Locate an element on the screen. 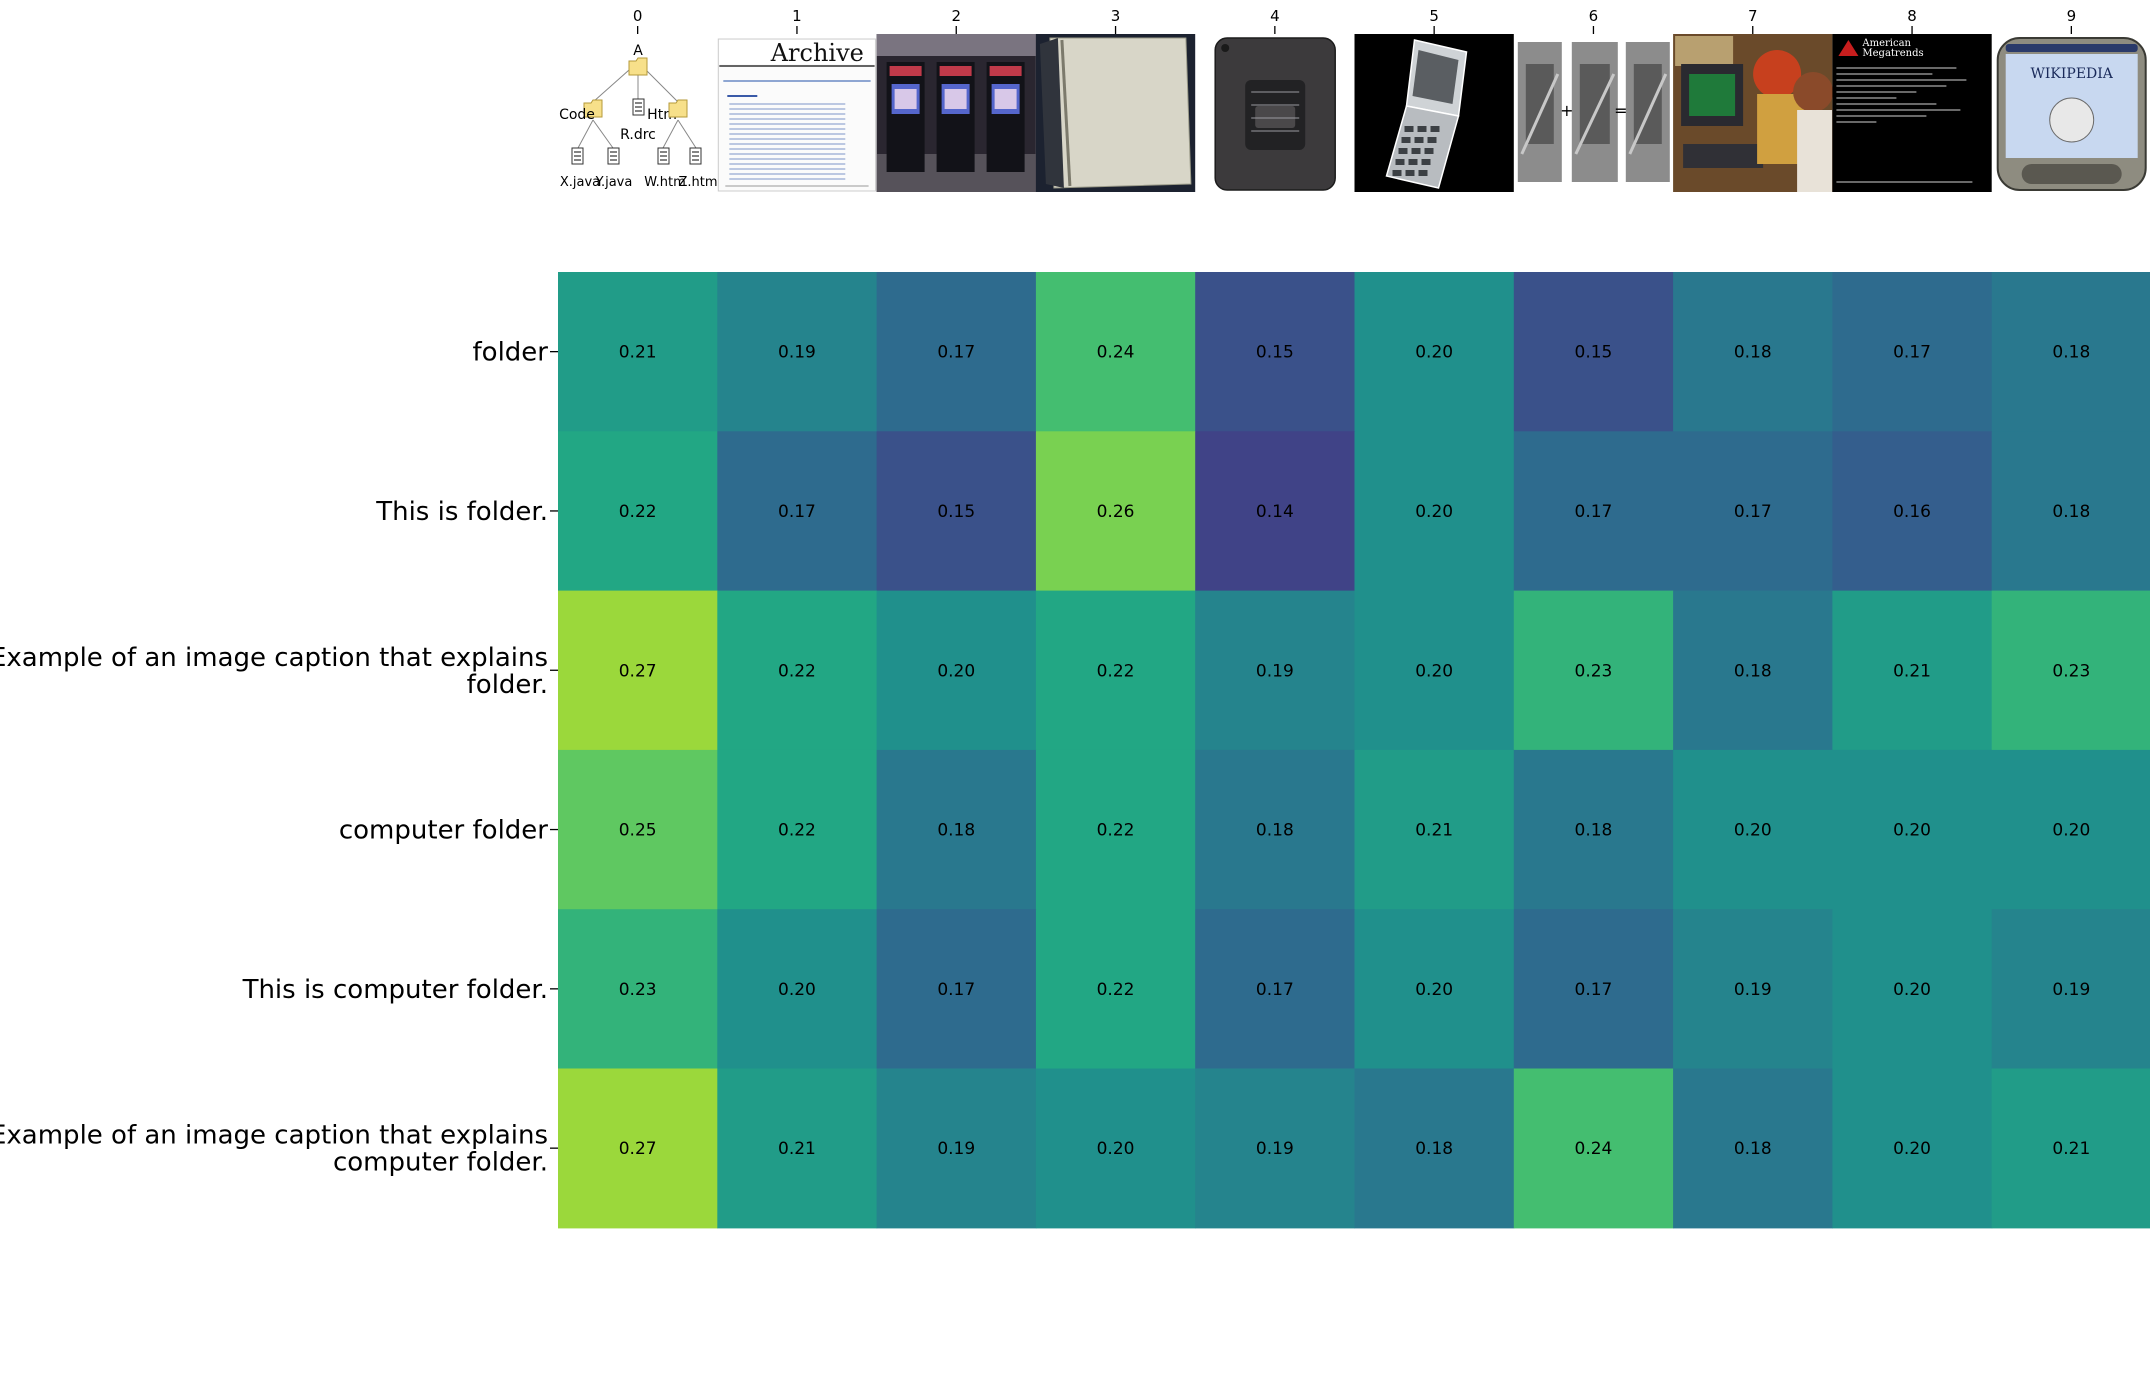 This screenshot has height=1390, width=2150. column-label: 8 is located at coordinates (1912, 16).